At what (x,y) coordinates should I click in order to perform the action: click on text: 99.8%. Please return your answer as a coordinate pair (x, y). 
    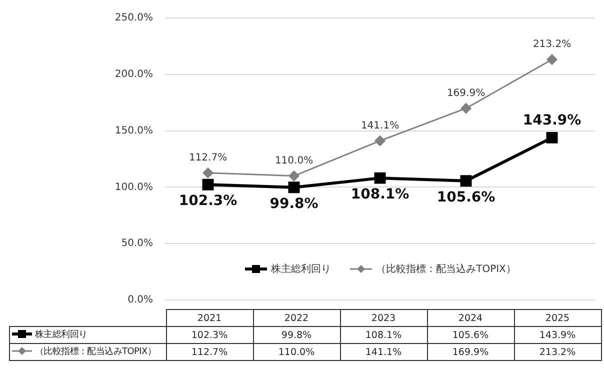
    Looking at the image, I should click on (294, 204).